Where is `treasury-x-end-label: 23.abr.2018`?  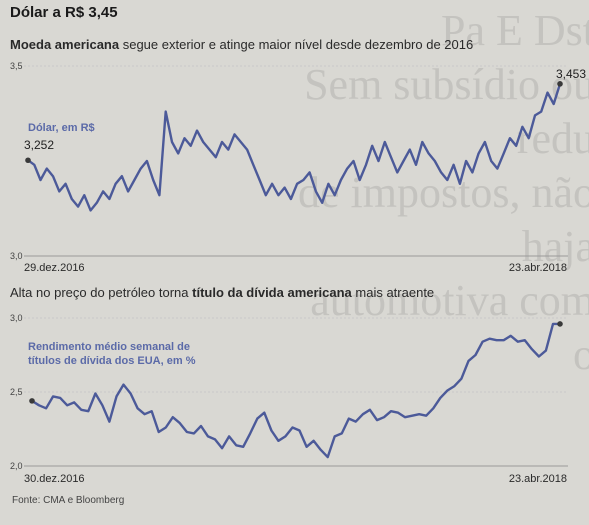
treasury-x-end-label: 23.abr.2018 is located at coordinates (538, 479).